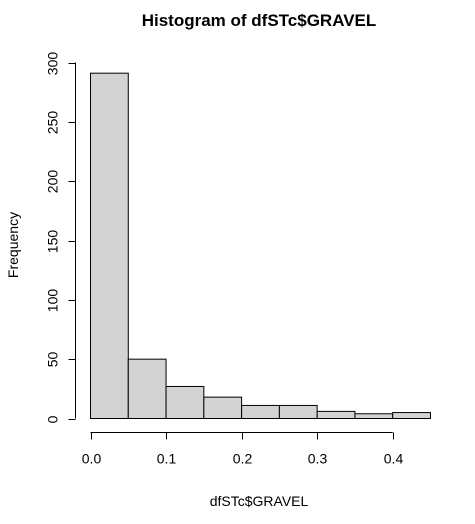 The height and width of the screenshot is (524, 475). Describe the element at coordinates (53, 182) in the screenshot. I see `y-tick-label-4: 200` at that location.